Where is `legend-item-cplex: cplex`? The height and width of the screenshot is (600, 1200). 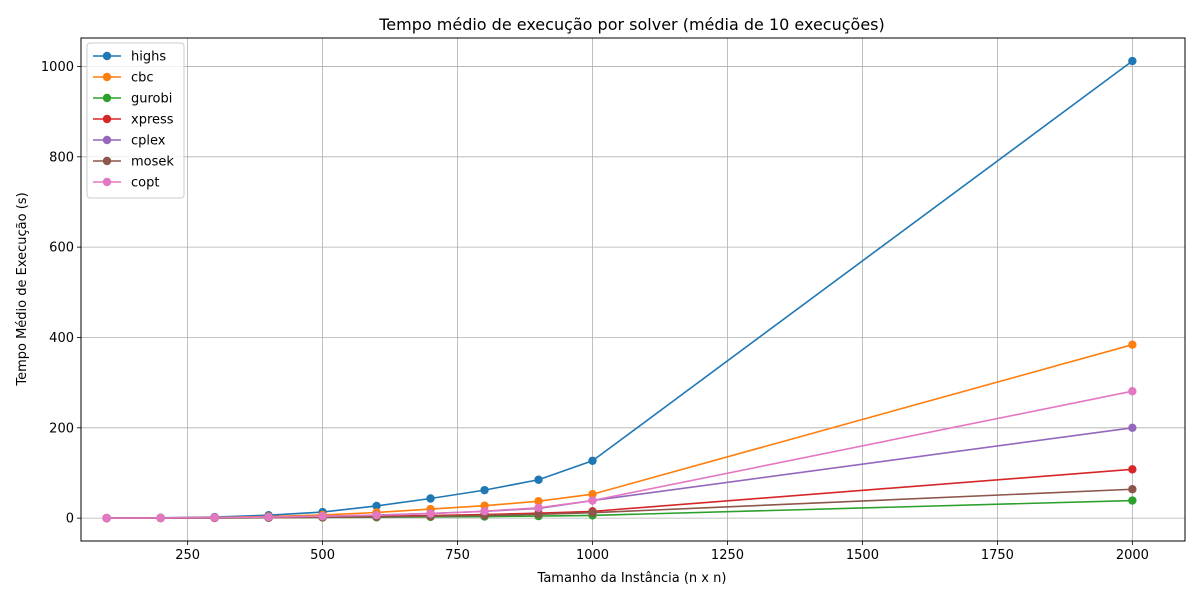
legend-item-cplex: cplex is located at coordinates (129, 141).